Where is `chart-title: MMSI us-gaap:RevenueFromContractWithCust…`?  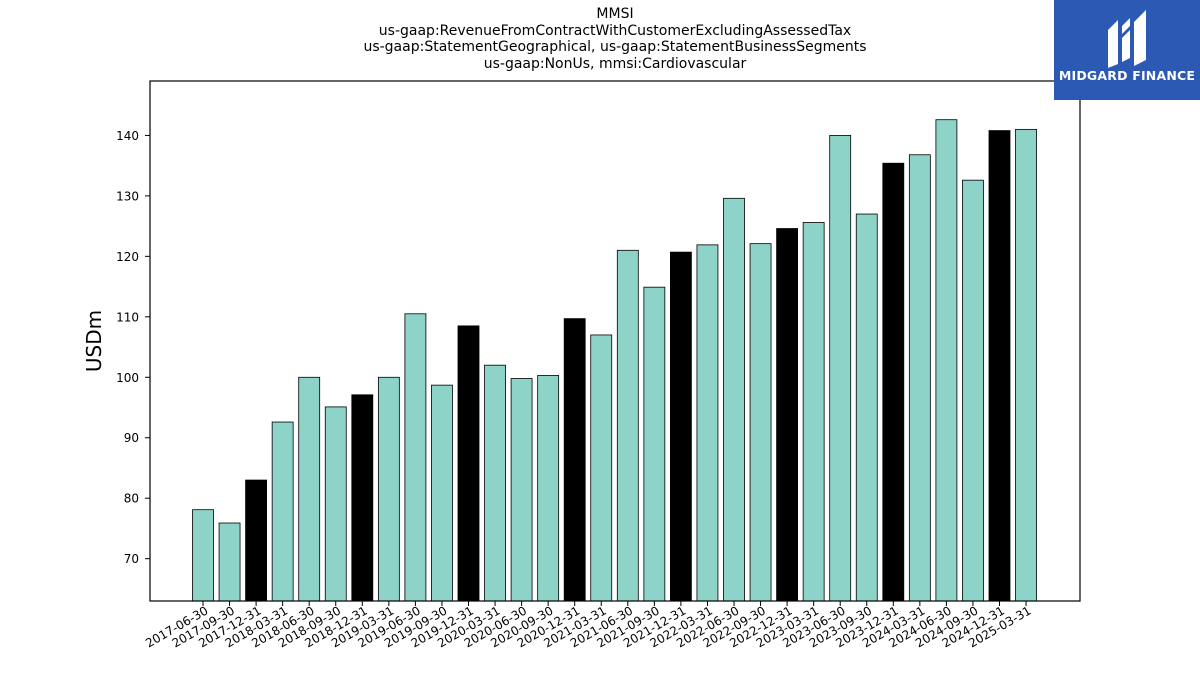
chart-title: MMSI us-gaap:RevenueFromContractWithCust… is located at coordinates (615, 39).